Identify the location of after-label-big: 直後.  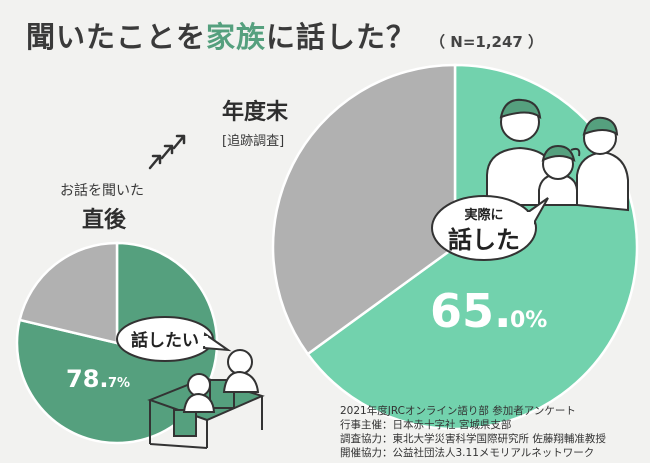
(104, 220).